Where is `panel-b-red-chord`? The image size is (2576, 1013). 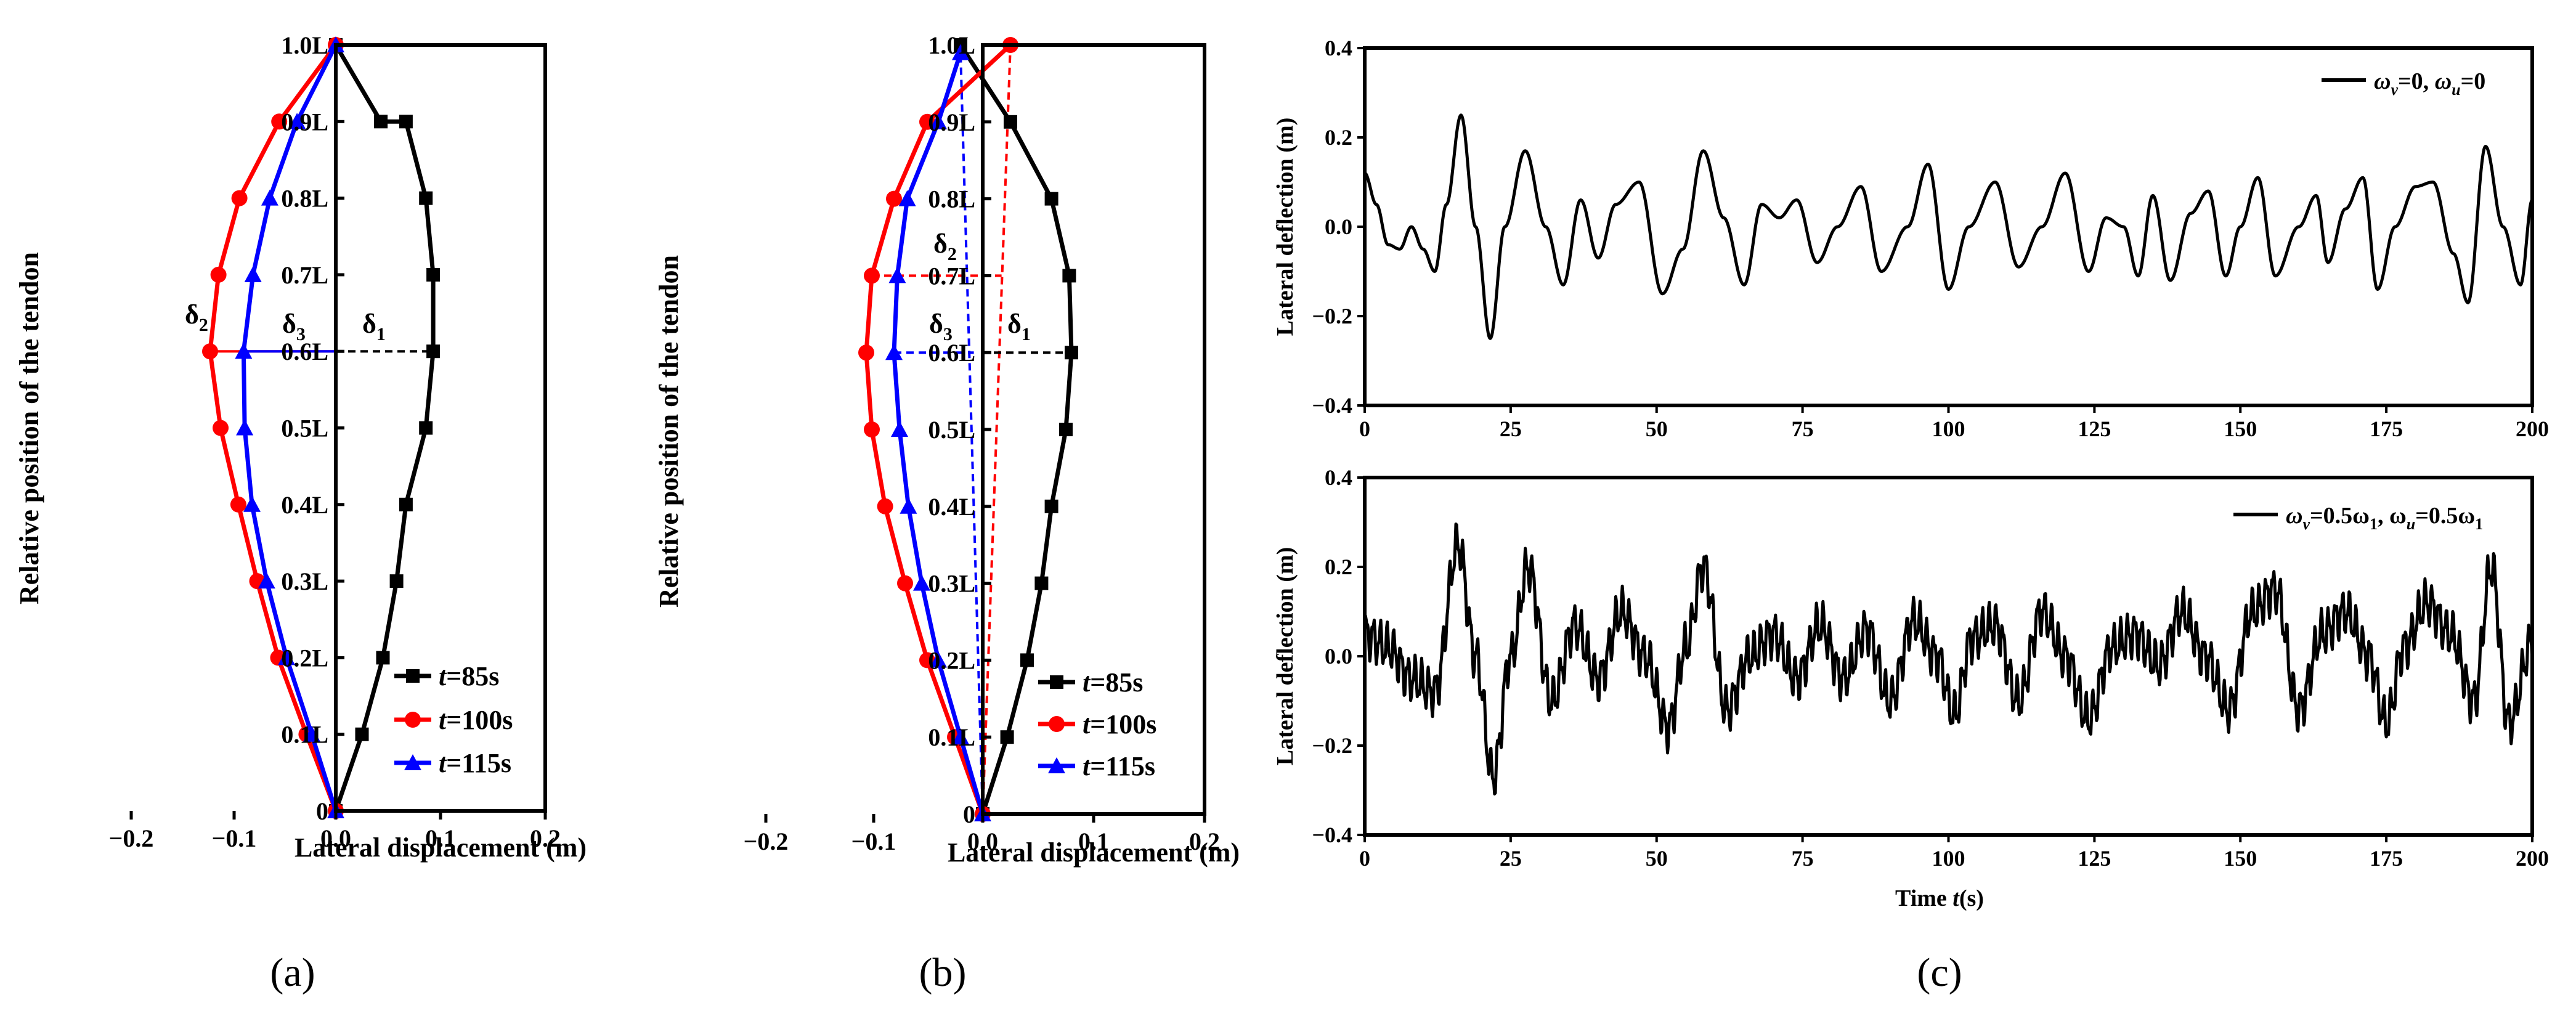
panel-b-red-chord is located at coordinates (996, 429).